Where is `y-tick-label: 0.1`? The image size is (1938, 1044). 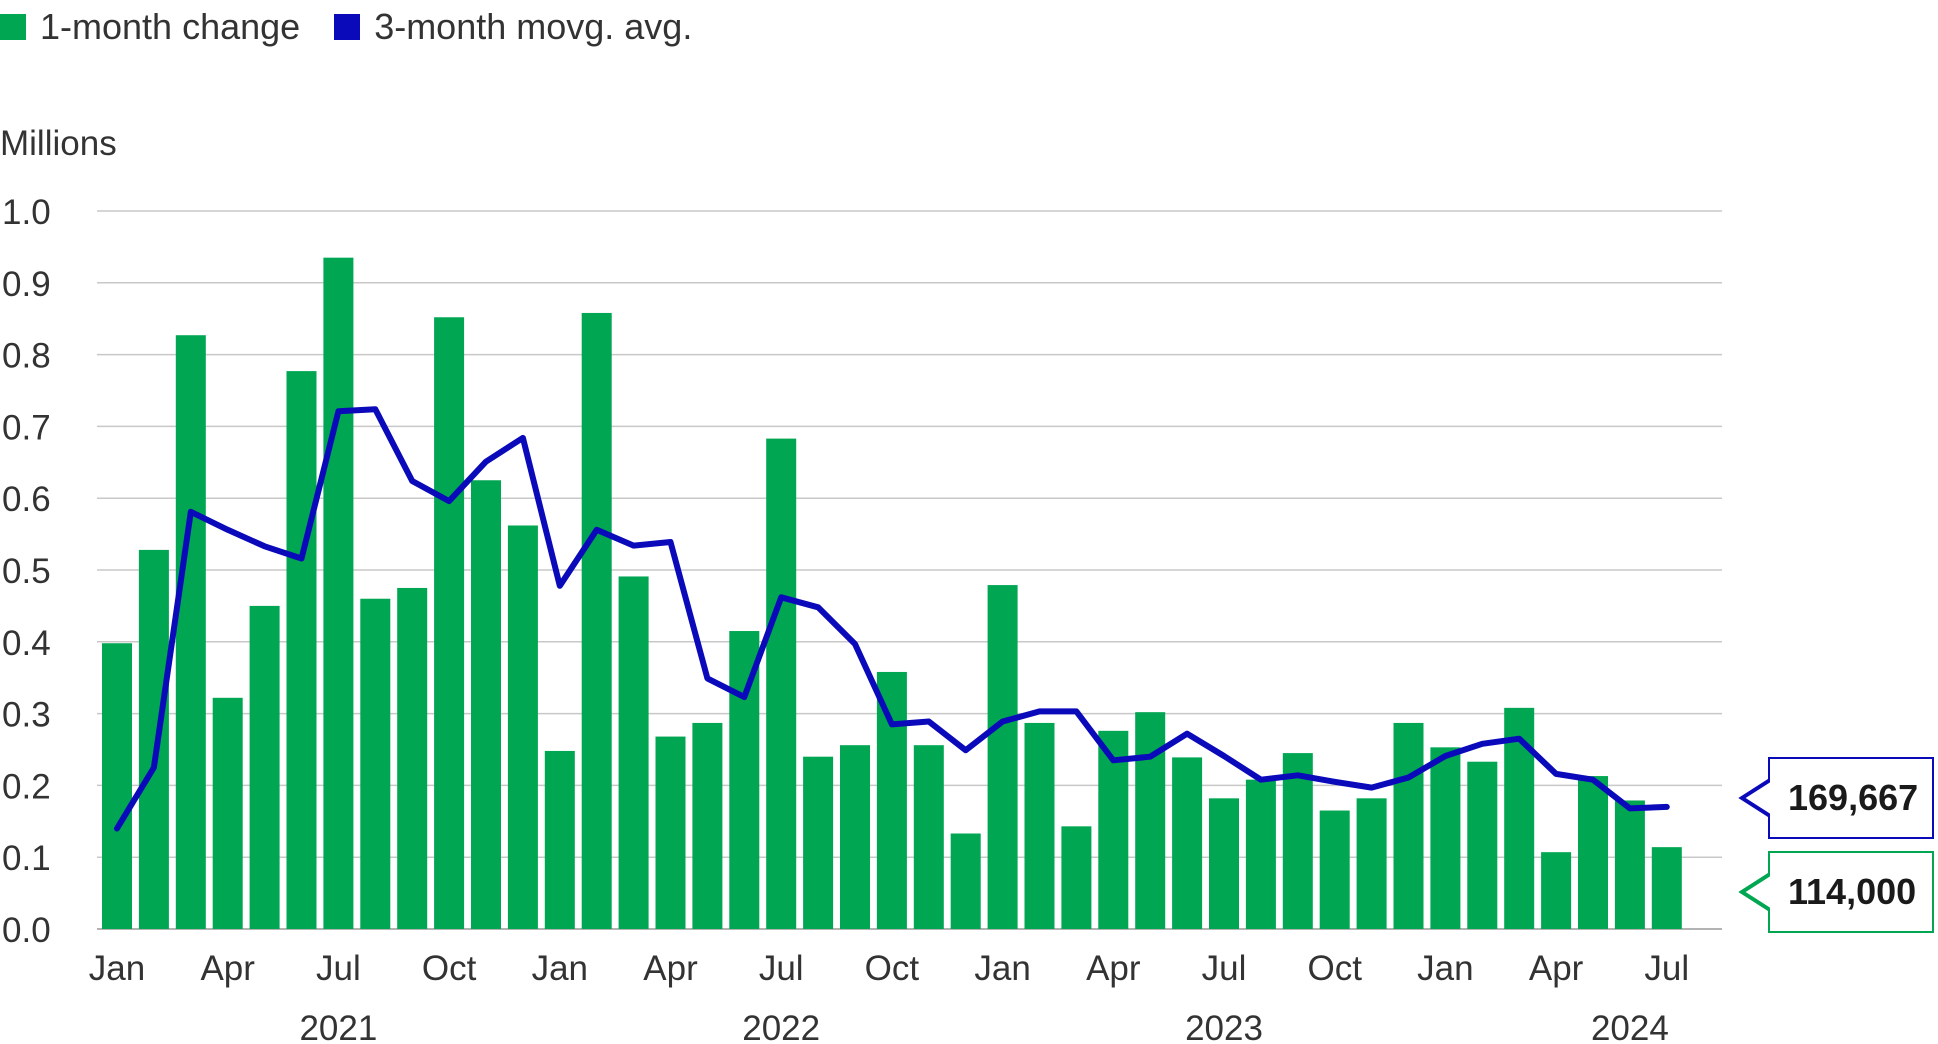 y-tick-label: 0.1 is located at coordinates (26, 858).